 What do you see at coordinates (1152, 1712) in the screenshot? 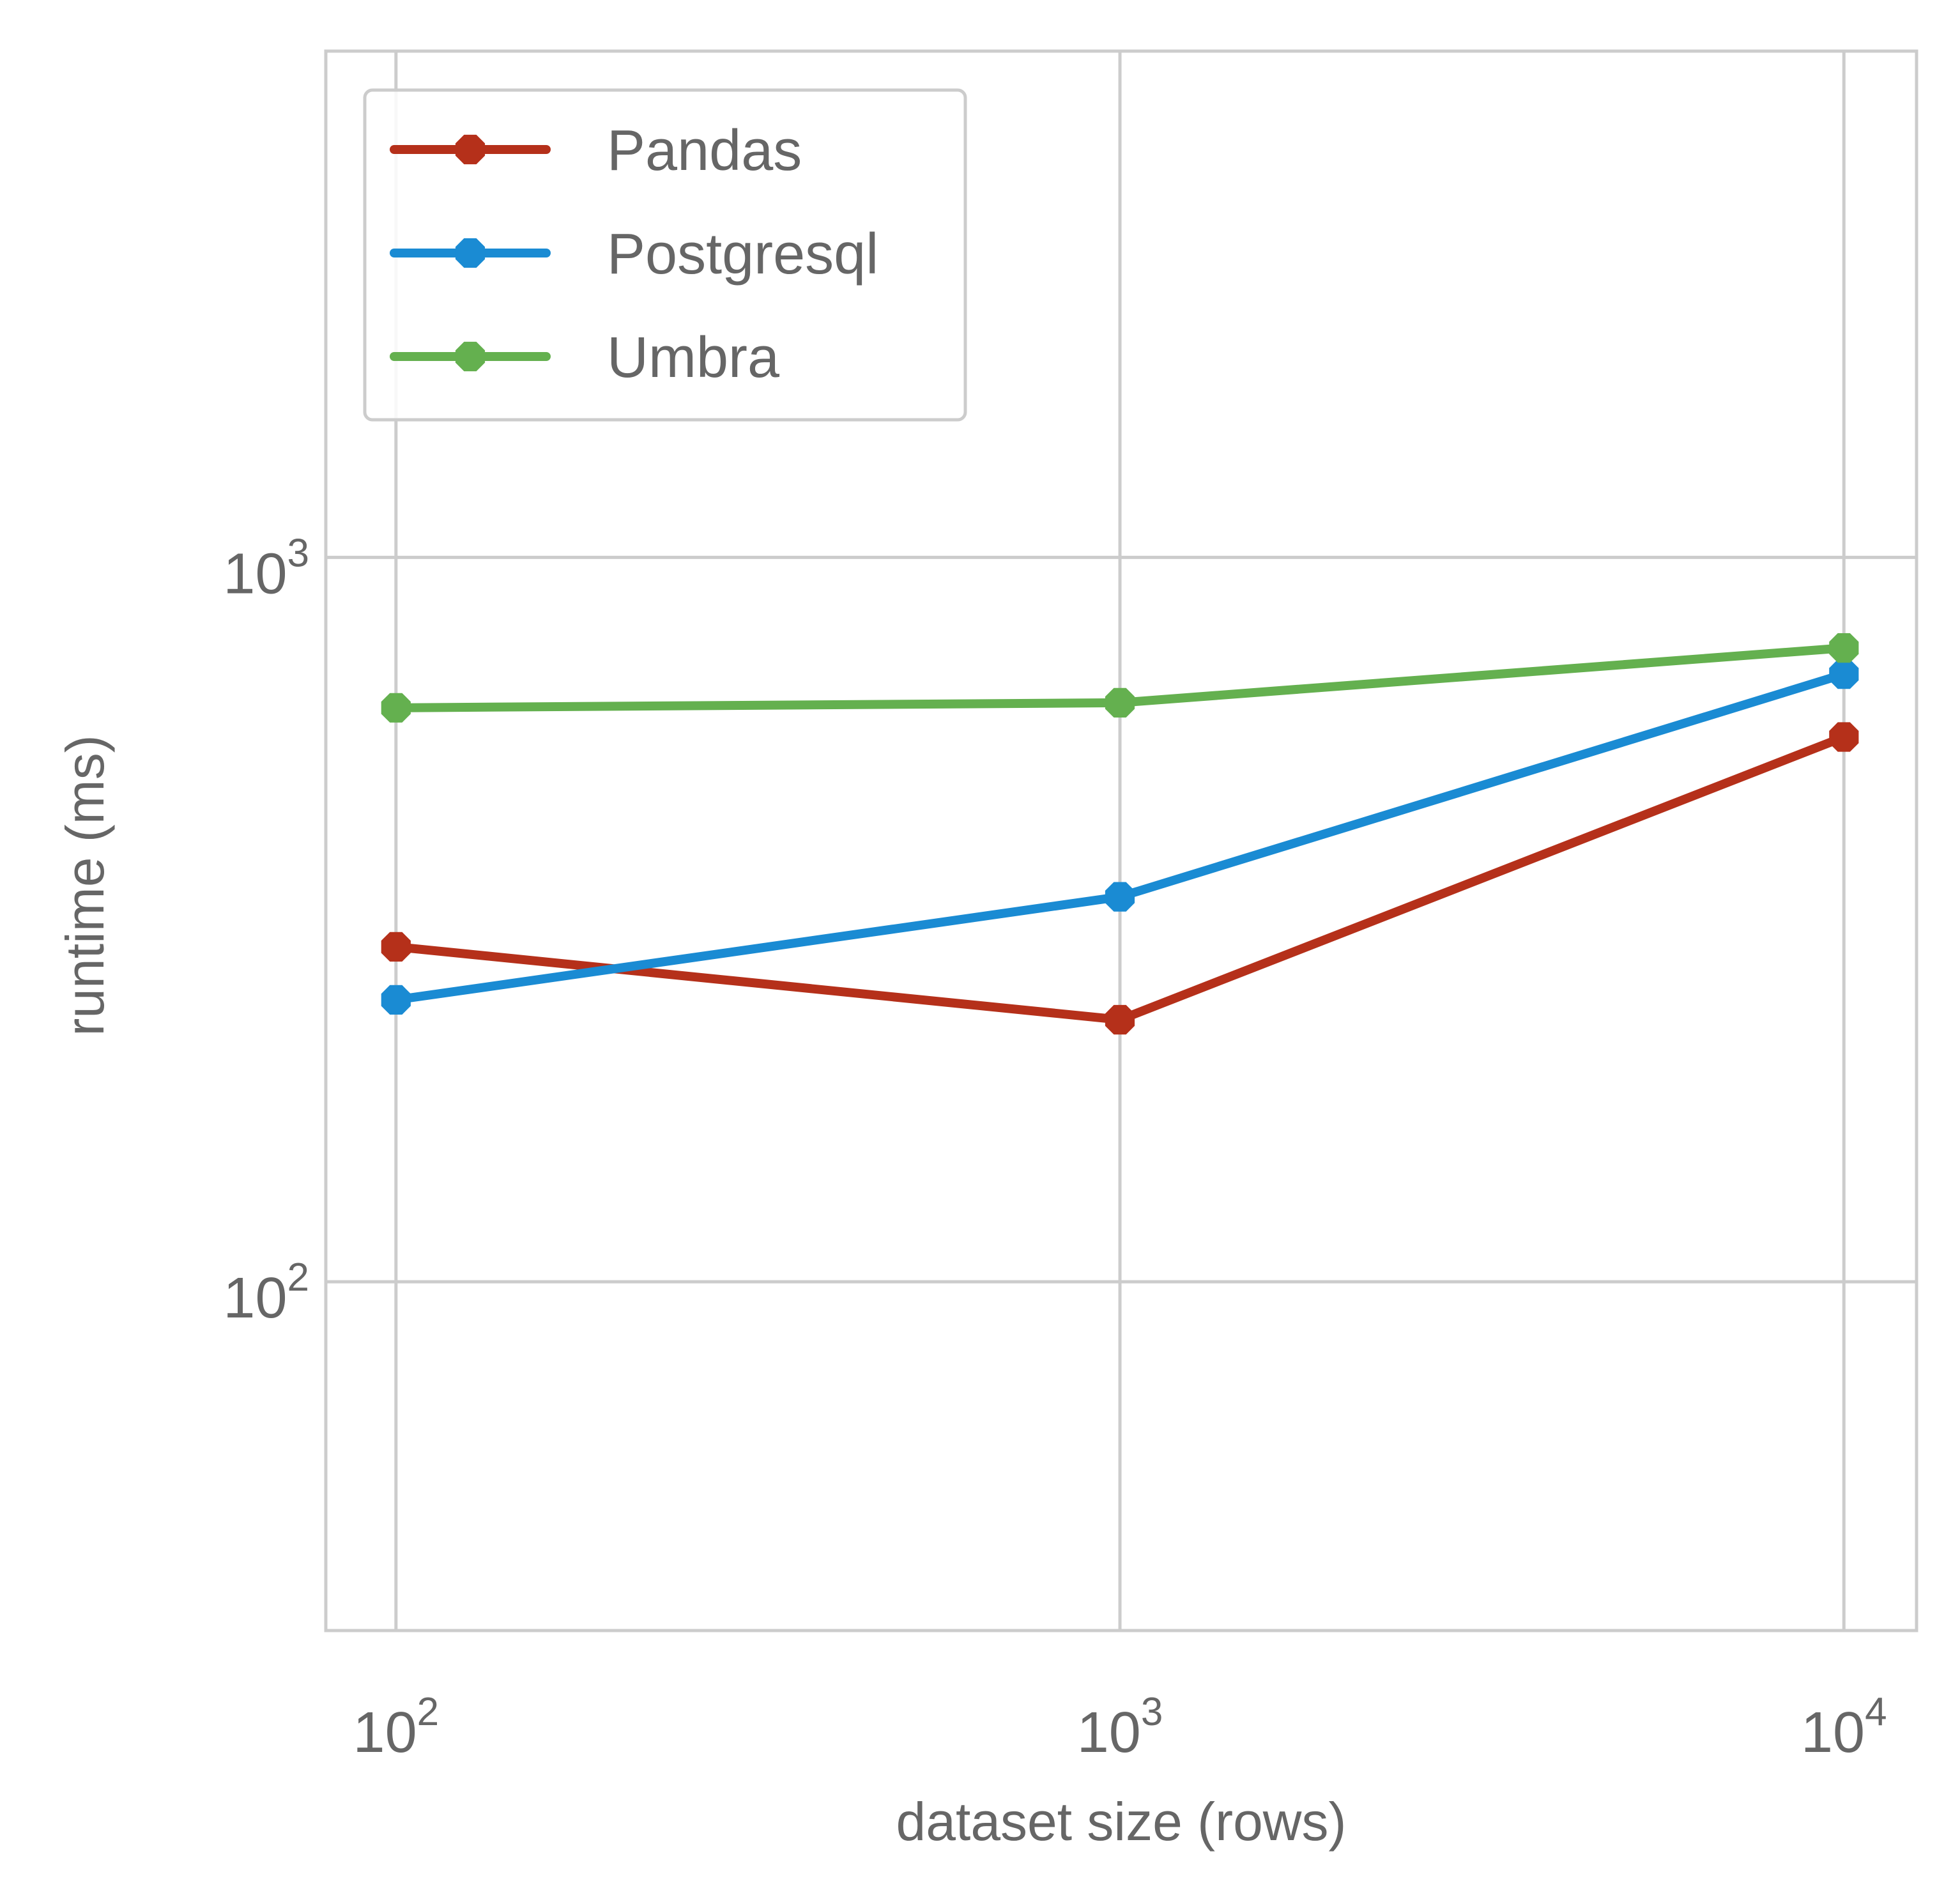
I see `x-tick-exponent: 3` at bounding box center [1152, 1712].